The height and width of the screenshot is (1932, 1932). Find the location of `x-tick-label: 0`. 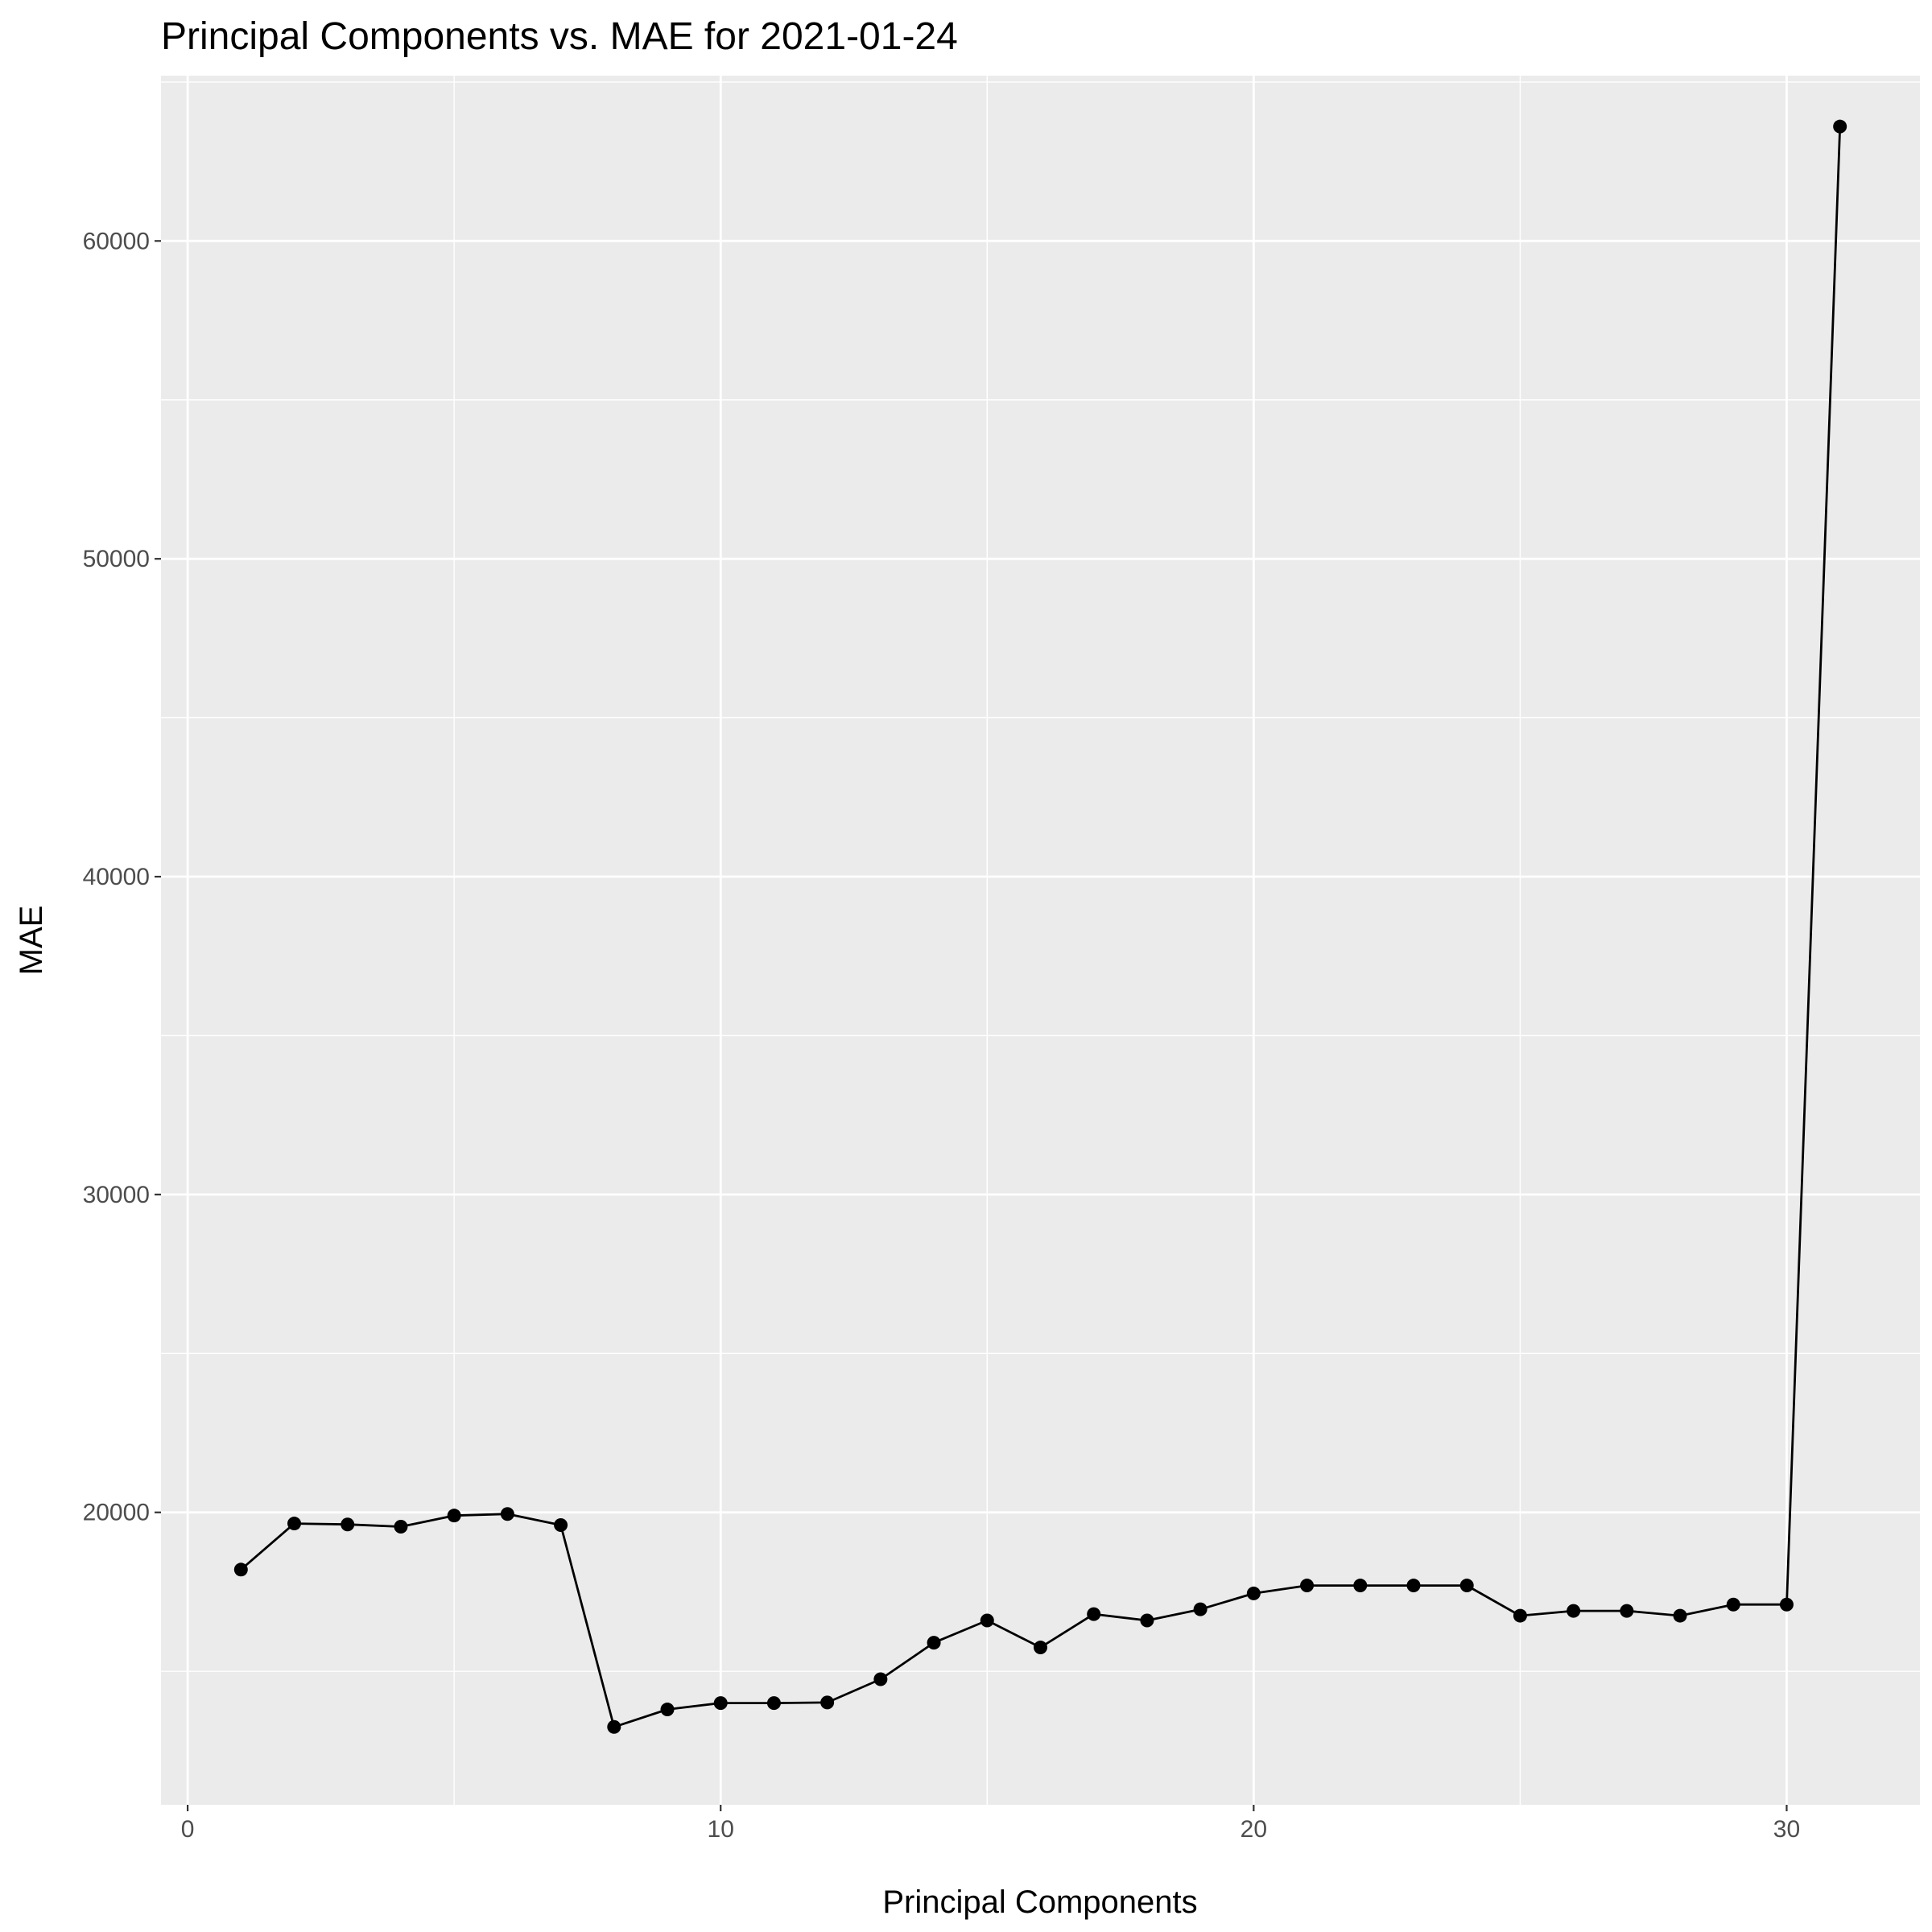

x-tick-label: 0 is located at coordinates (188, 1829).